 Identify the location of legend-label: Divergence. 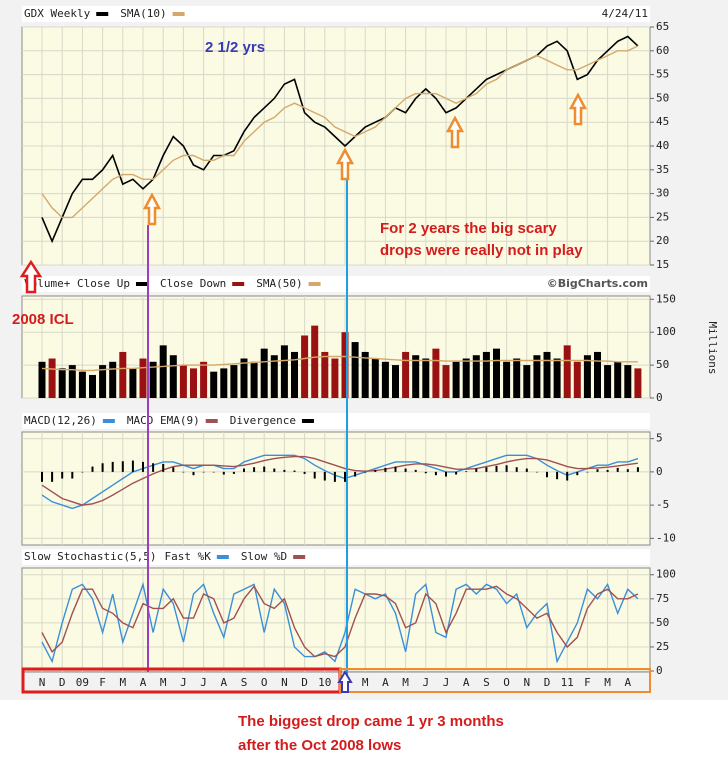
(263, 420).